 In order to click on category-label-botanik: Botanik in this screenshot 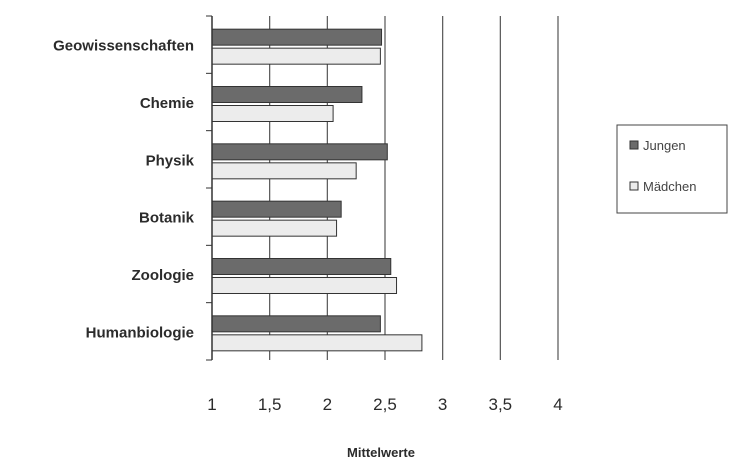, I will do `click(167, 218)`.